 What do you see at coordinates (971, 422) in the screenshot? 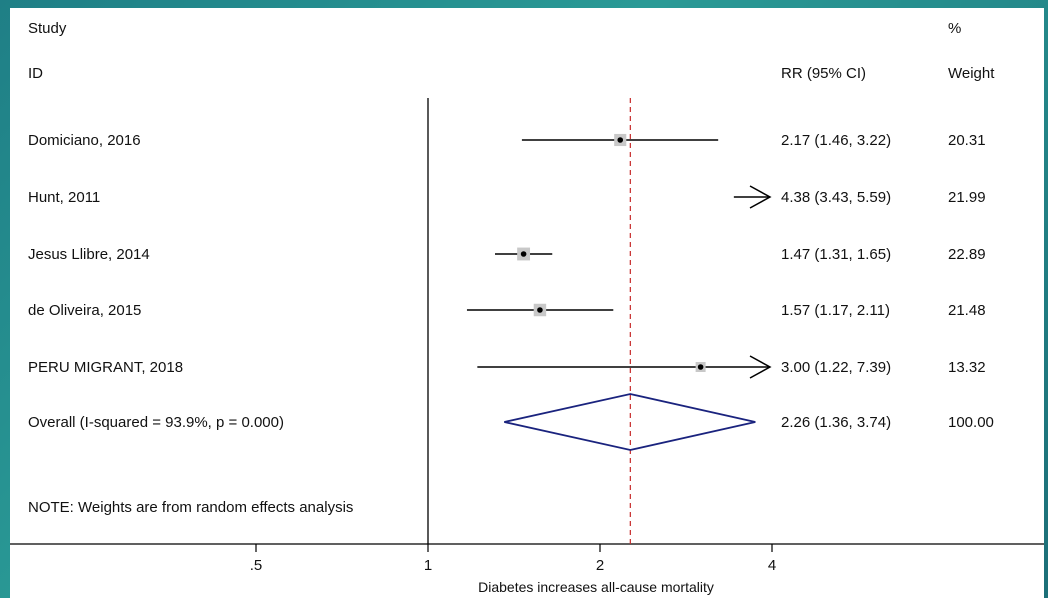
I see `overall-weight: 100.00` at bounding box center [971, 422].